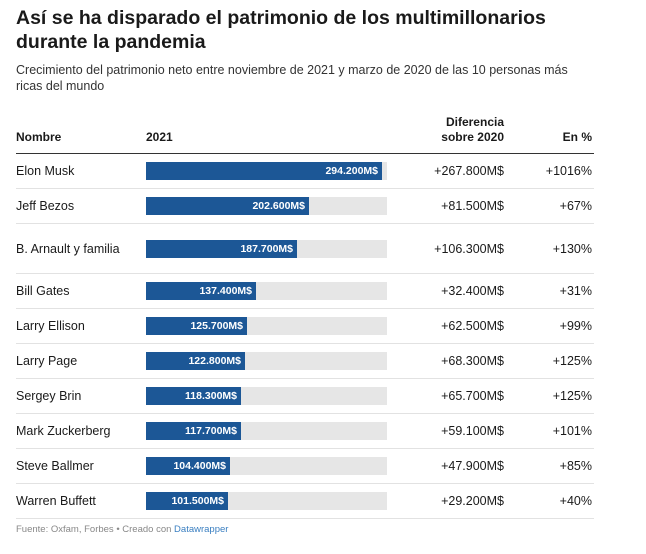 The width and height of the screenshot is (646, 554). I want to click on bar: 125.700M$, so click(196, 326).